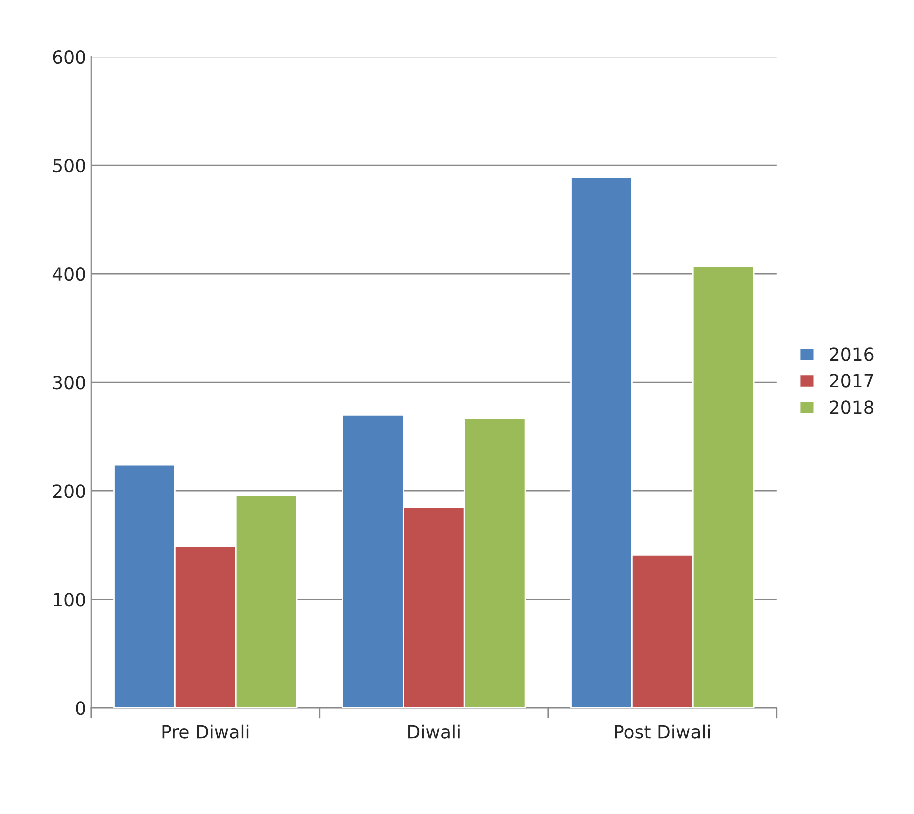 This screenshot has width=914, height=814. What do you see at coordinates (662, 731) in the screenshot?
I see `x-tick-label: Post Diwali` at bounding box center [662, 731].